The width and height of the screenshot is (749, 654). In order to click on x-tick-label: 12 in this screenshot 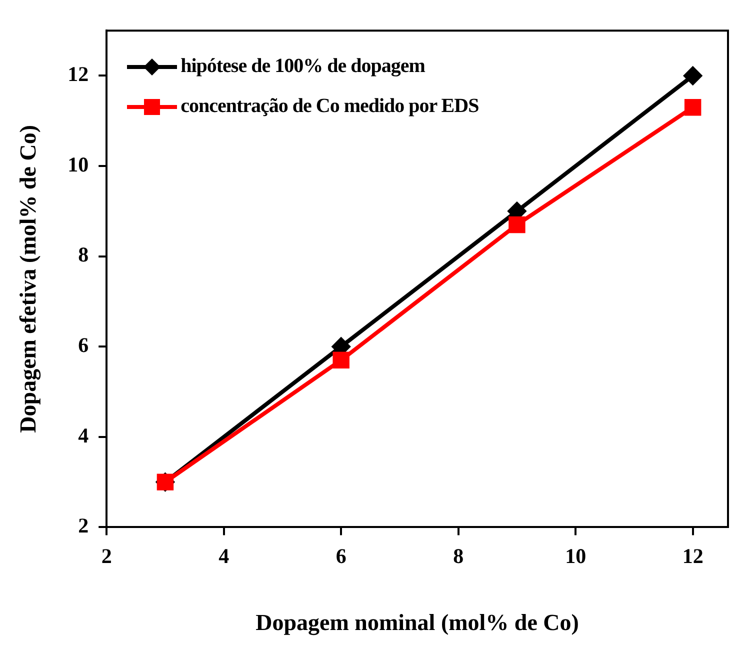, I will do `click(693, 556)`.